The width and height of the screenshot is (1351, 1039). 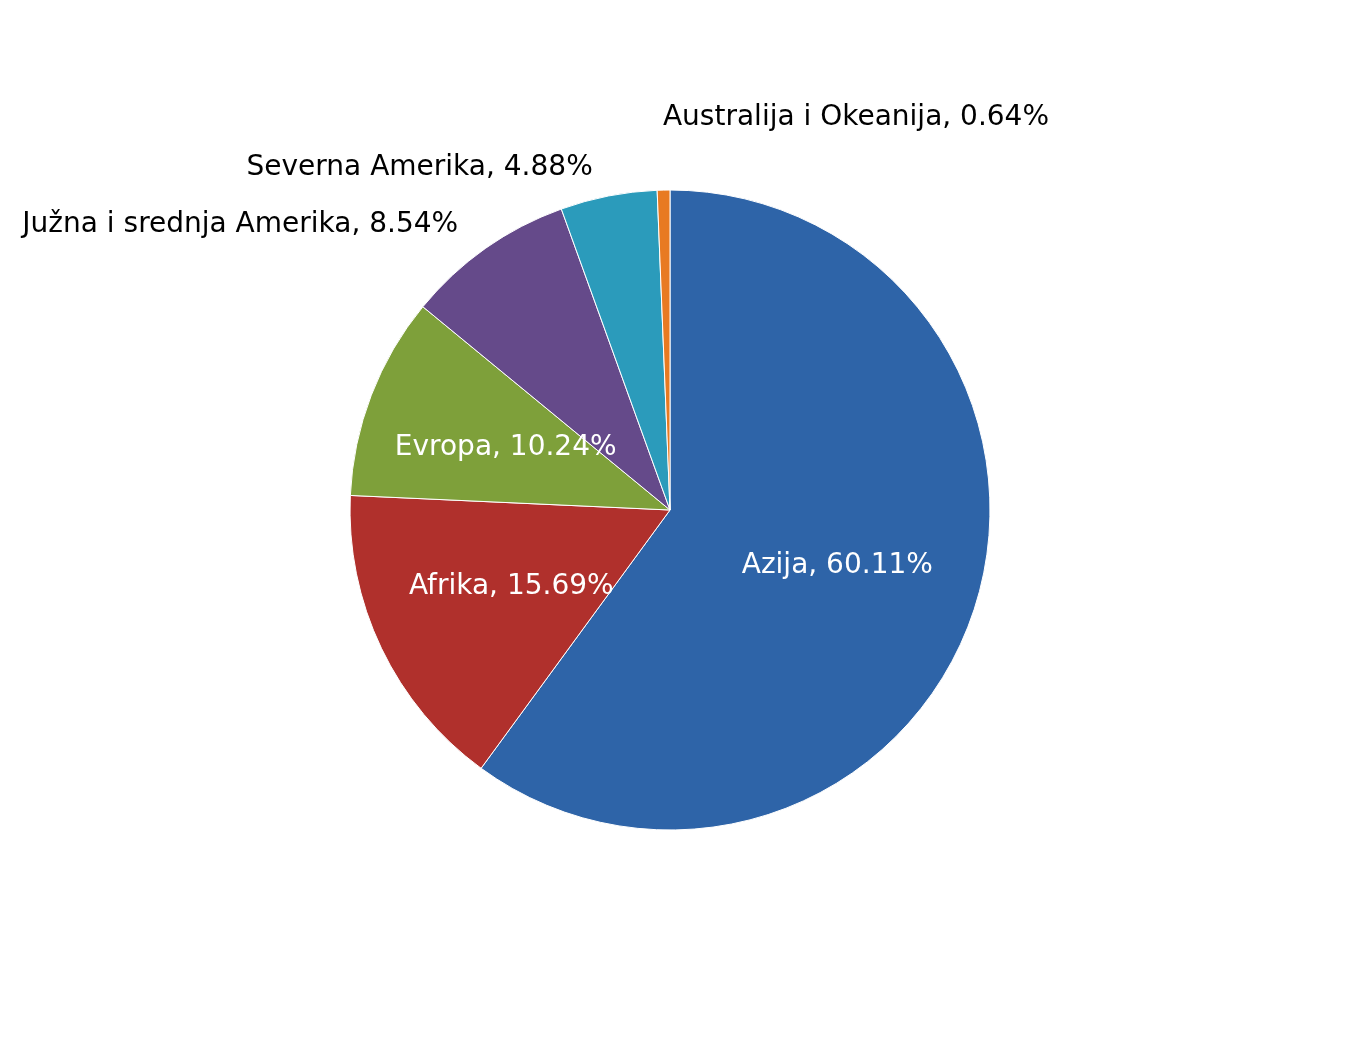 I want to click on slice-label: Južna i srednja Amerika, 8.54%, so click(x=239, y=223).